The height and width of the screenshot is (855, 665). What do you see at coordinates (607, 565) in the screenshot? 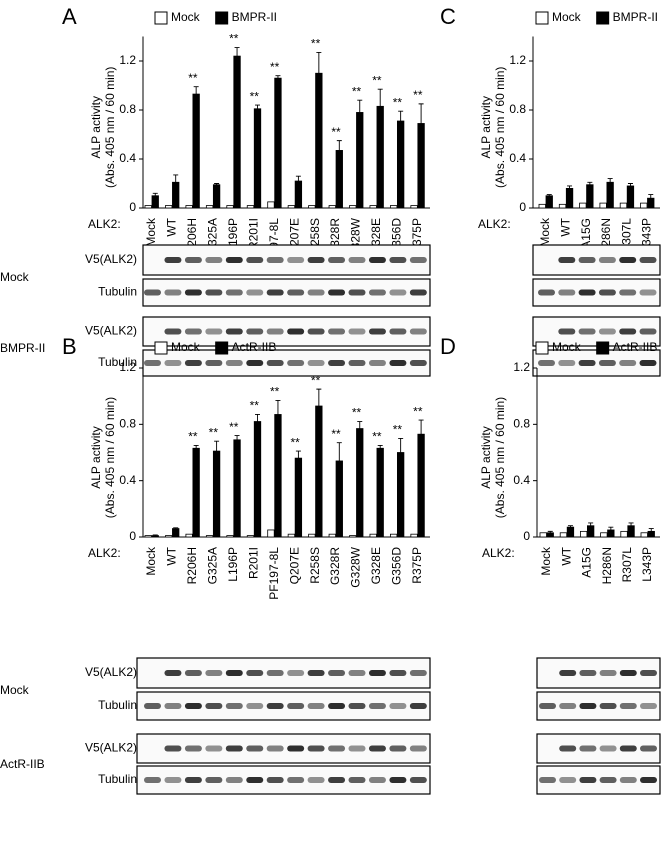
I see `x-tick-label: H286N` at bounding box center [607, 565].